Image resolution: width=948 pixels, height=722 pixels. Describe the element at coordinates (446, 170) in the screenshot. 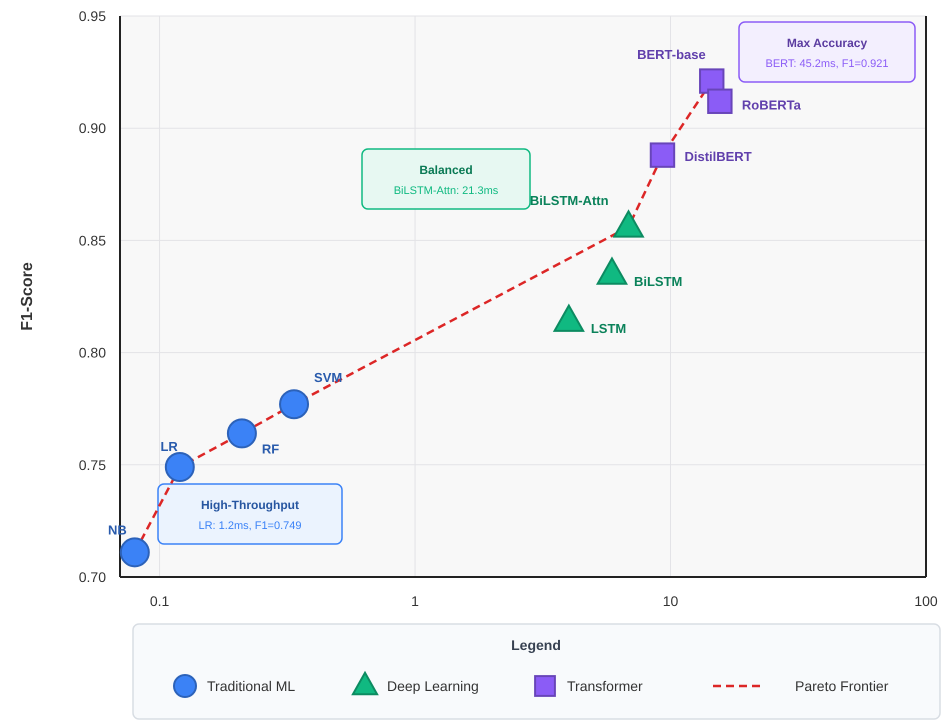

I see `annotation: Balanced` at that location.